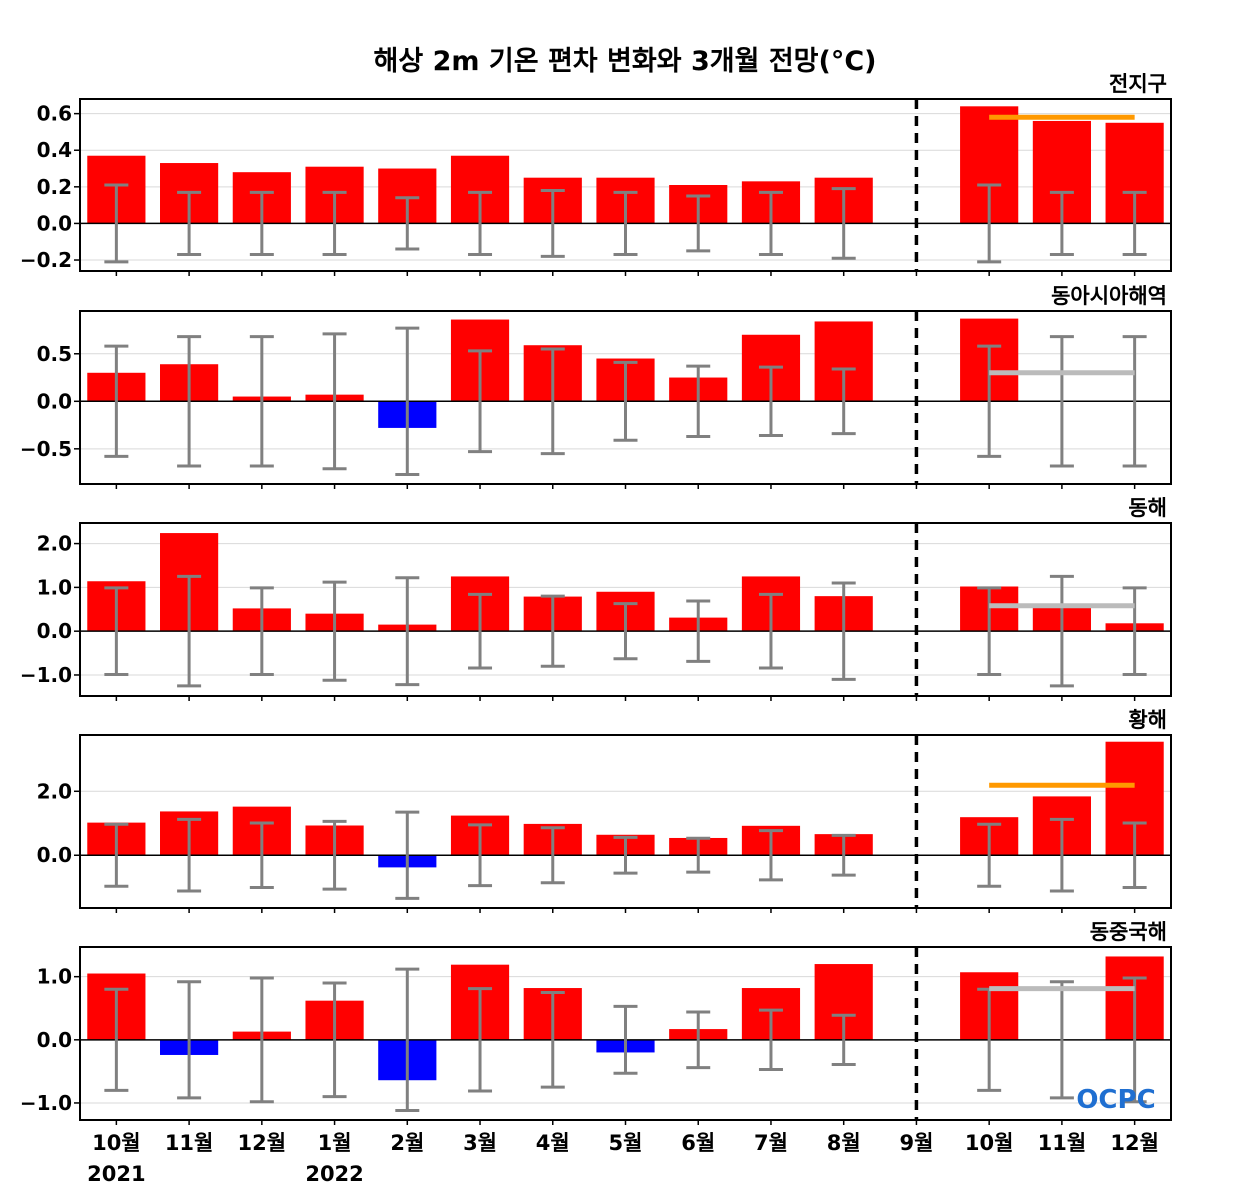  Describe the element at coordinates (334, 1174) in the screenshot. I see `year-label: 2022` at that location.